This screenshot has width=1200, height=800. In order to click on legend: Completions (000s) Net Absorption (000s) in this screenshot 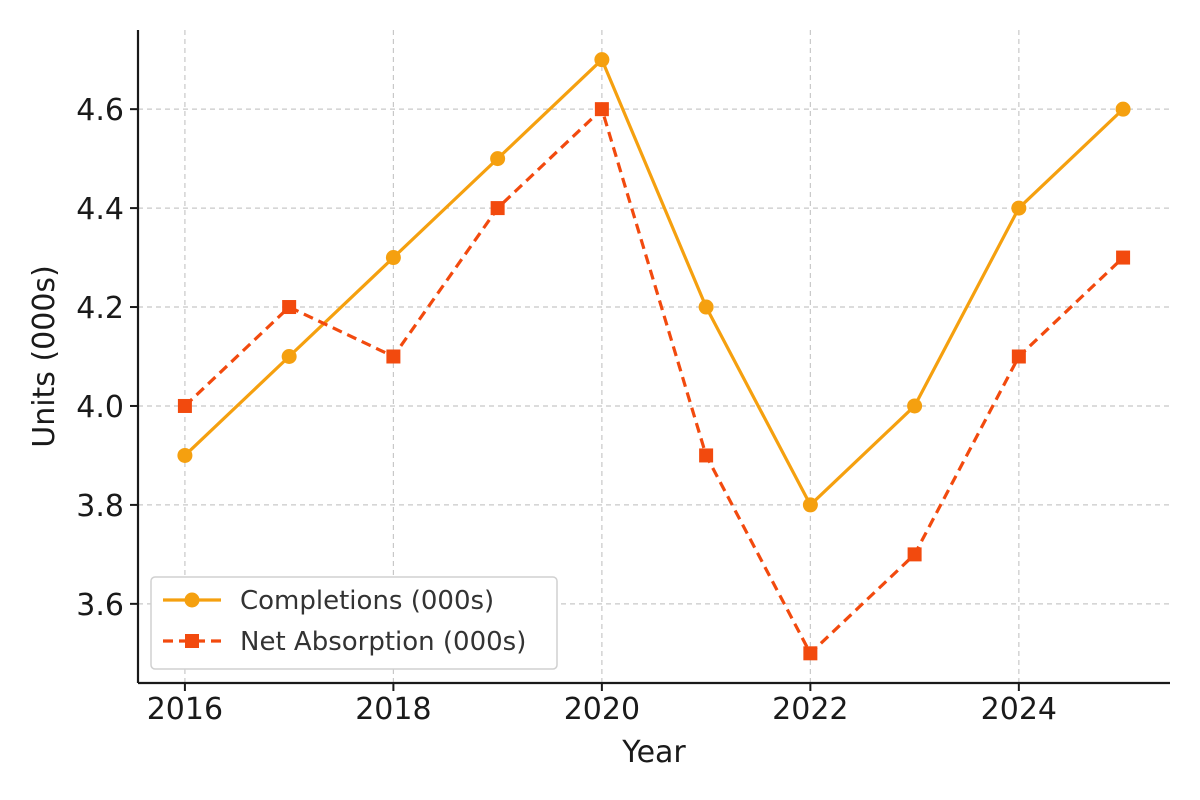, I will do `click(354, 623)`.